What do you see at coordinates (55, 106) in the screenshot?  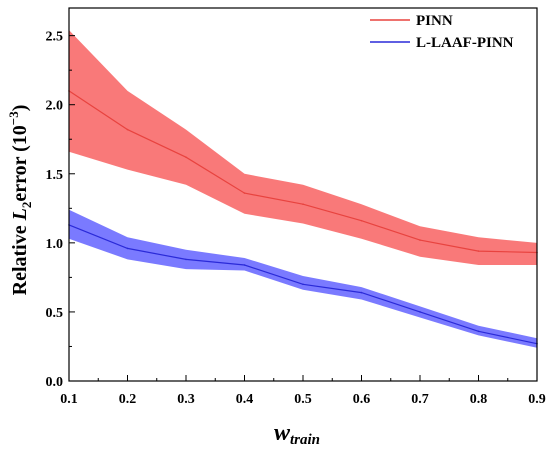 I see `y-tick-label: 2.0` at bounding box center [55, 106].